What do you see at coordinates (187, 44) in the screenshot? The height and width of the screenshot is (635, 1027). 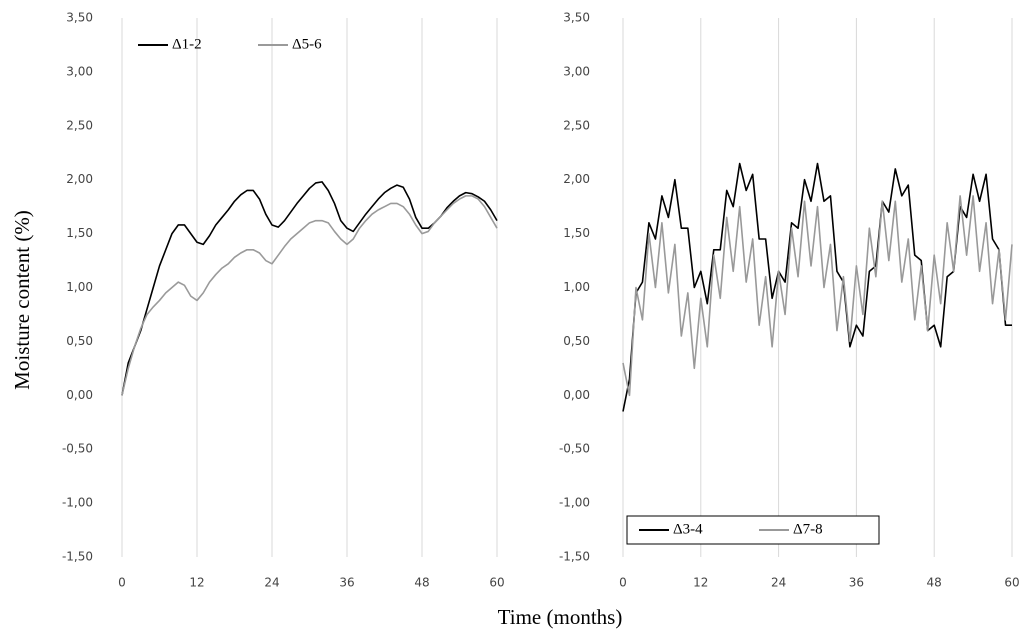 I see `legend-label: Δ1-2` at bounding box center [187, 44].